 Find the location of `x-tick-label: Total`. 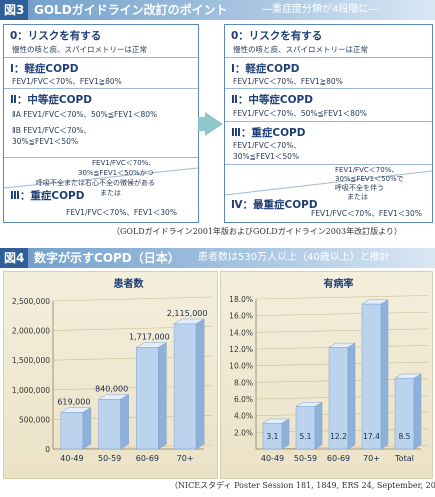

x-tick-label: Total is located at coordinates (404, 458).